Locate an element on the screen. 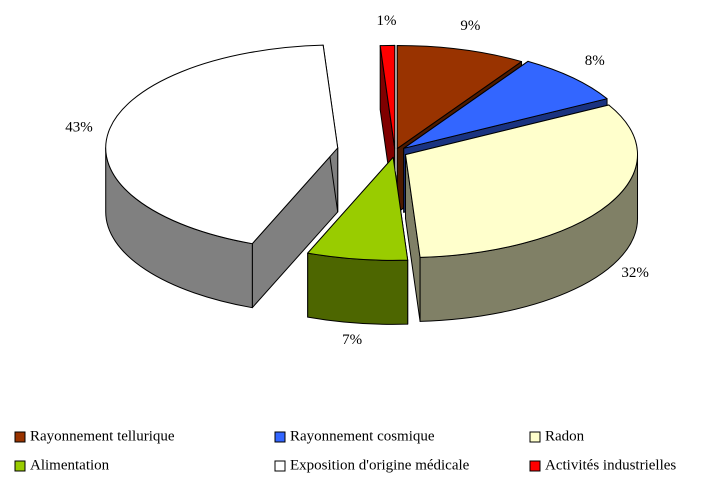  legend-label: Alimentation is located at coordinates (70, 465).